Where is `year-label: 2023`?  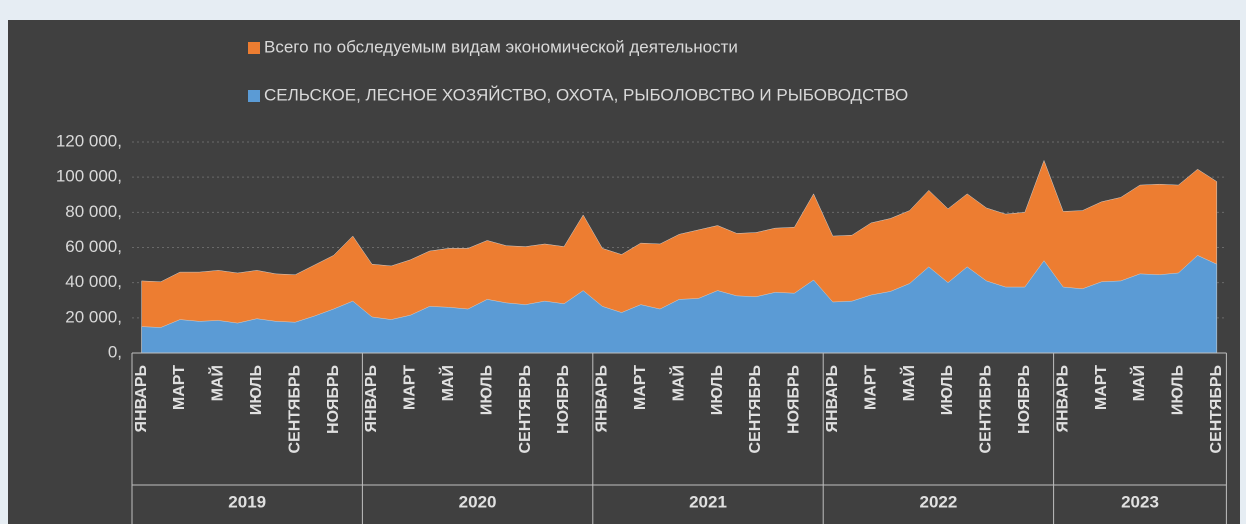
year-label: 2023 is located at coordinates (1140, 501).